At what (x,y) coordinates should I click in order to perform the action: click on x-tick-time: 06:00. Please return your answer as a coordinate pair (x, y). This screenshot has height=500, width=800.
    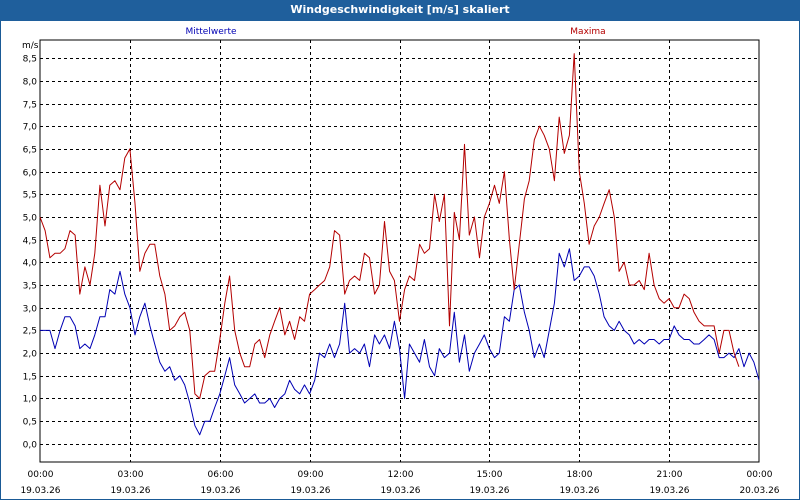
    Looking at the image, I should click on (221, 475).